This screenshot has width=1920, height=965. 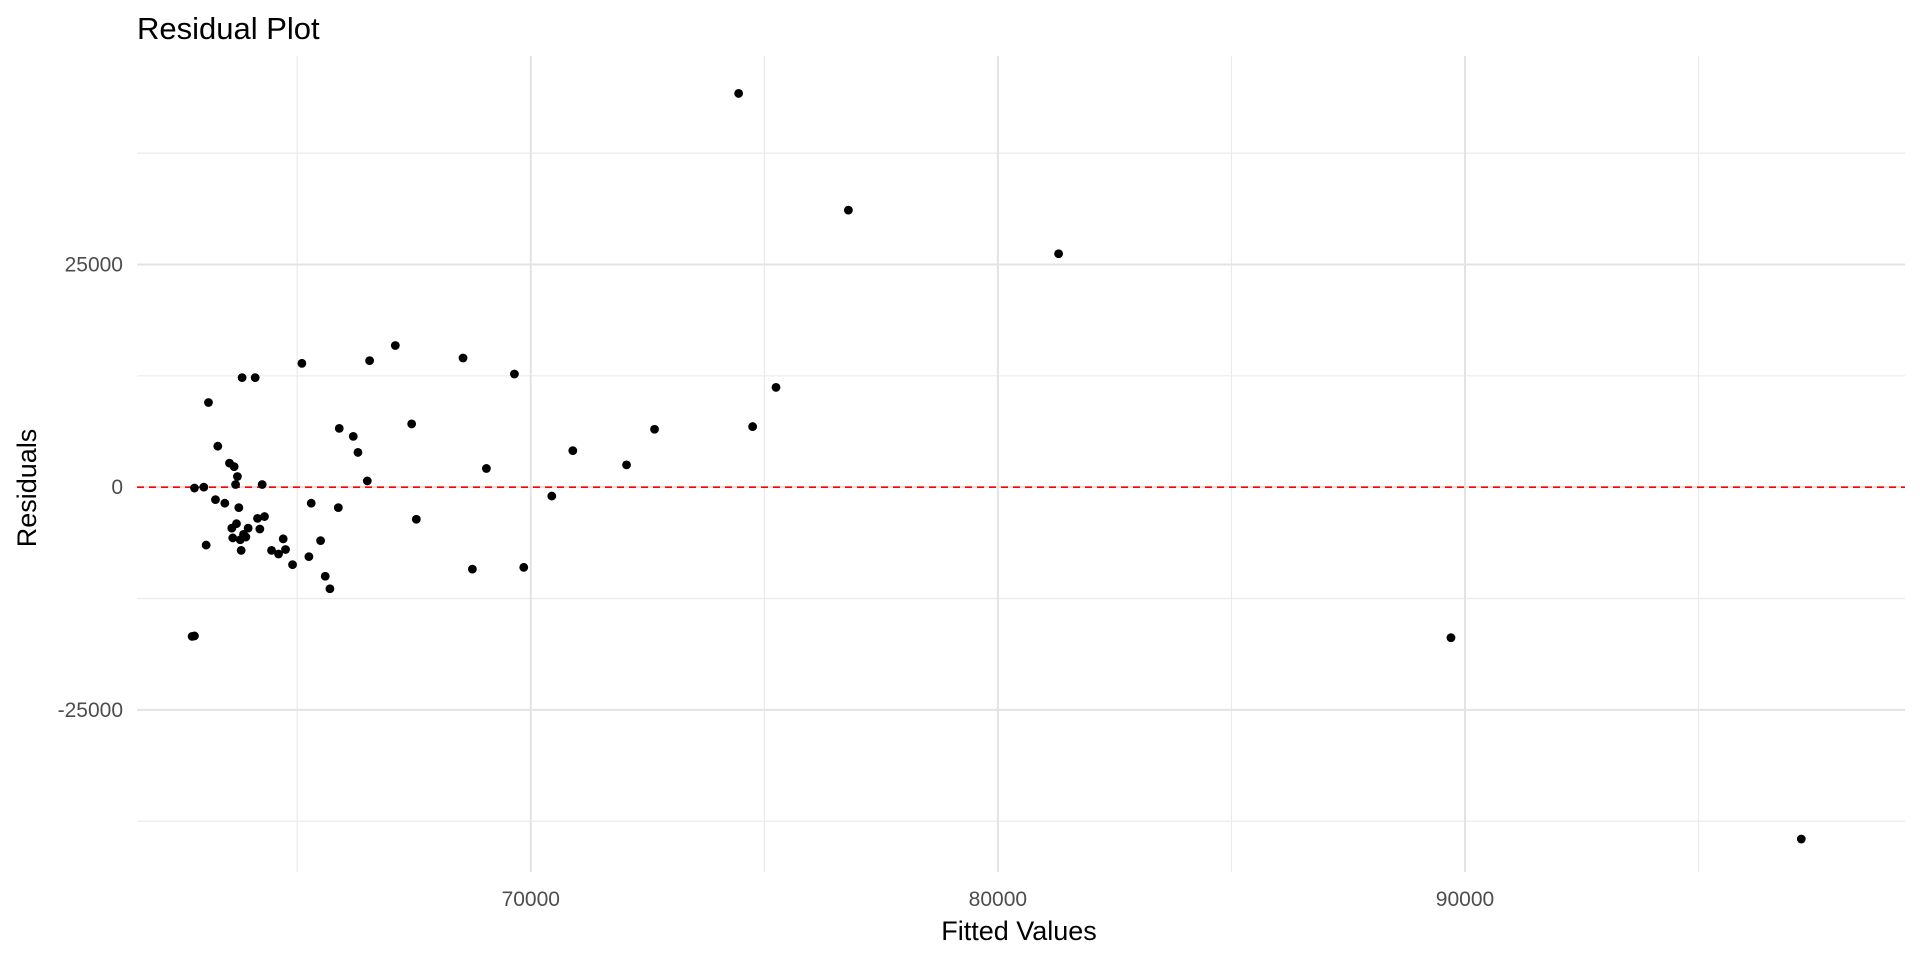 I want to click on chart-title: Residual Plot, so click(x=228, y=28).